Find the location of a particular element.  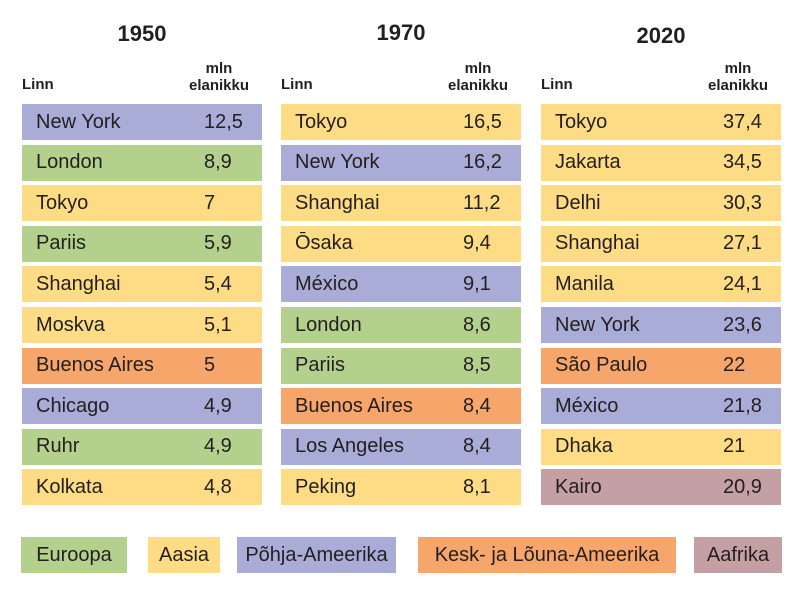

table-row: New York 12,5 is located at coordinates (142, 122).